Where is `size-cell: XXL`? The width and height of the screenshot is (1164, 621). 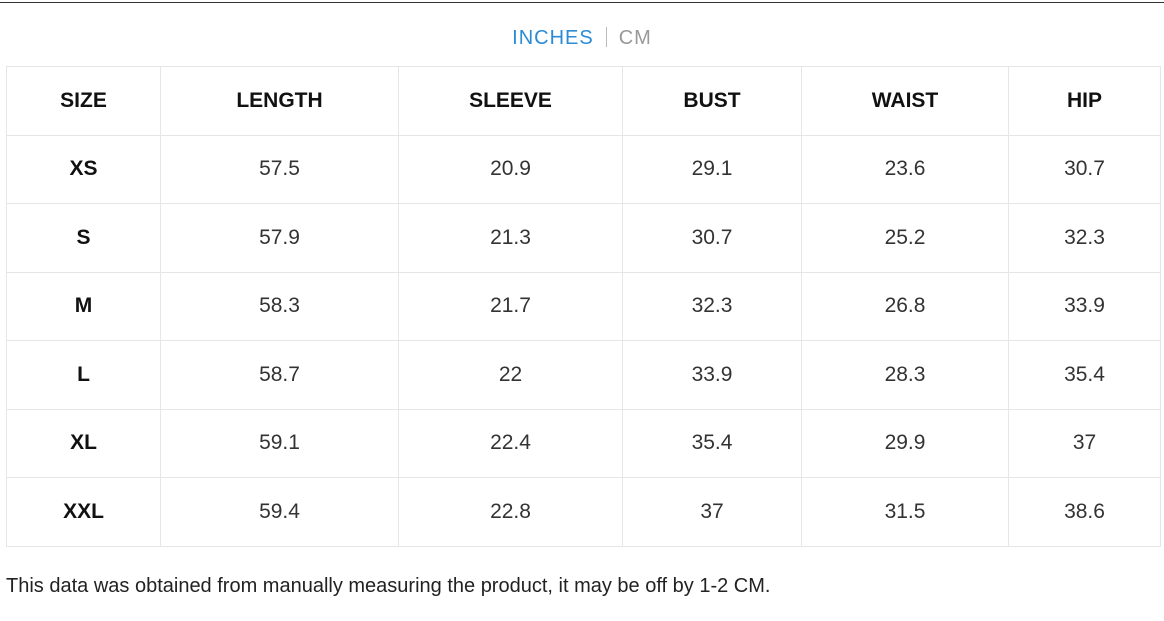
size-cell: XXL is located at coordinates (83, 512).